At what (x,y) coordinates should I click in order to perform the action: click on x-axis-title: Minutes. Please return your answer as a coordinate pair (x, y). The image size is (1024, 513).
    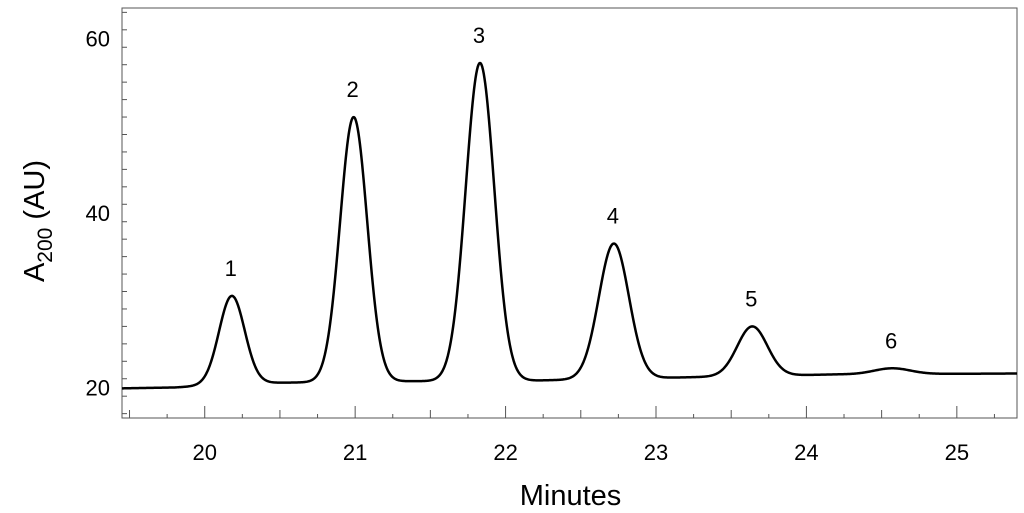
    Looking at the image, I should click on (571, 496).